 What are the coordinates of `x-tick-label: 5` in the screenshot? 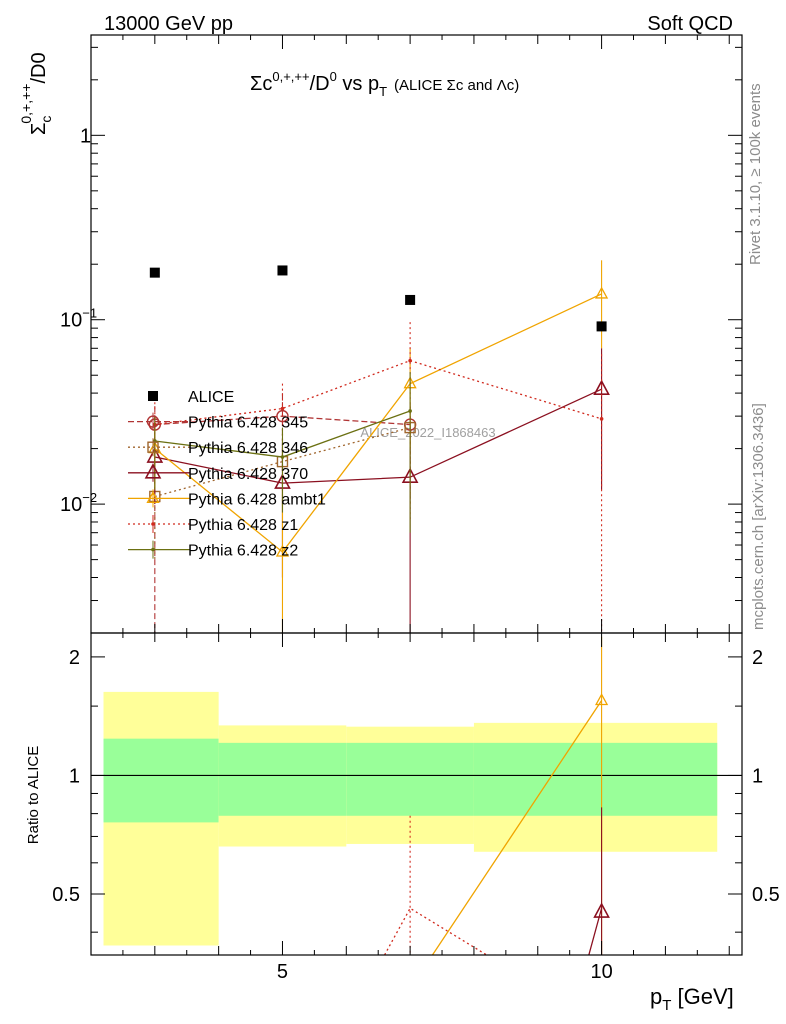 It's located at (282, 972).